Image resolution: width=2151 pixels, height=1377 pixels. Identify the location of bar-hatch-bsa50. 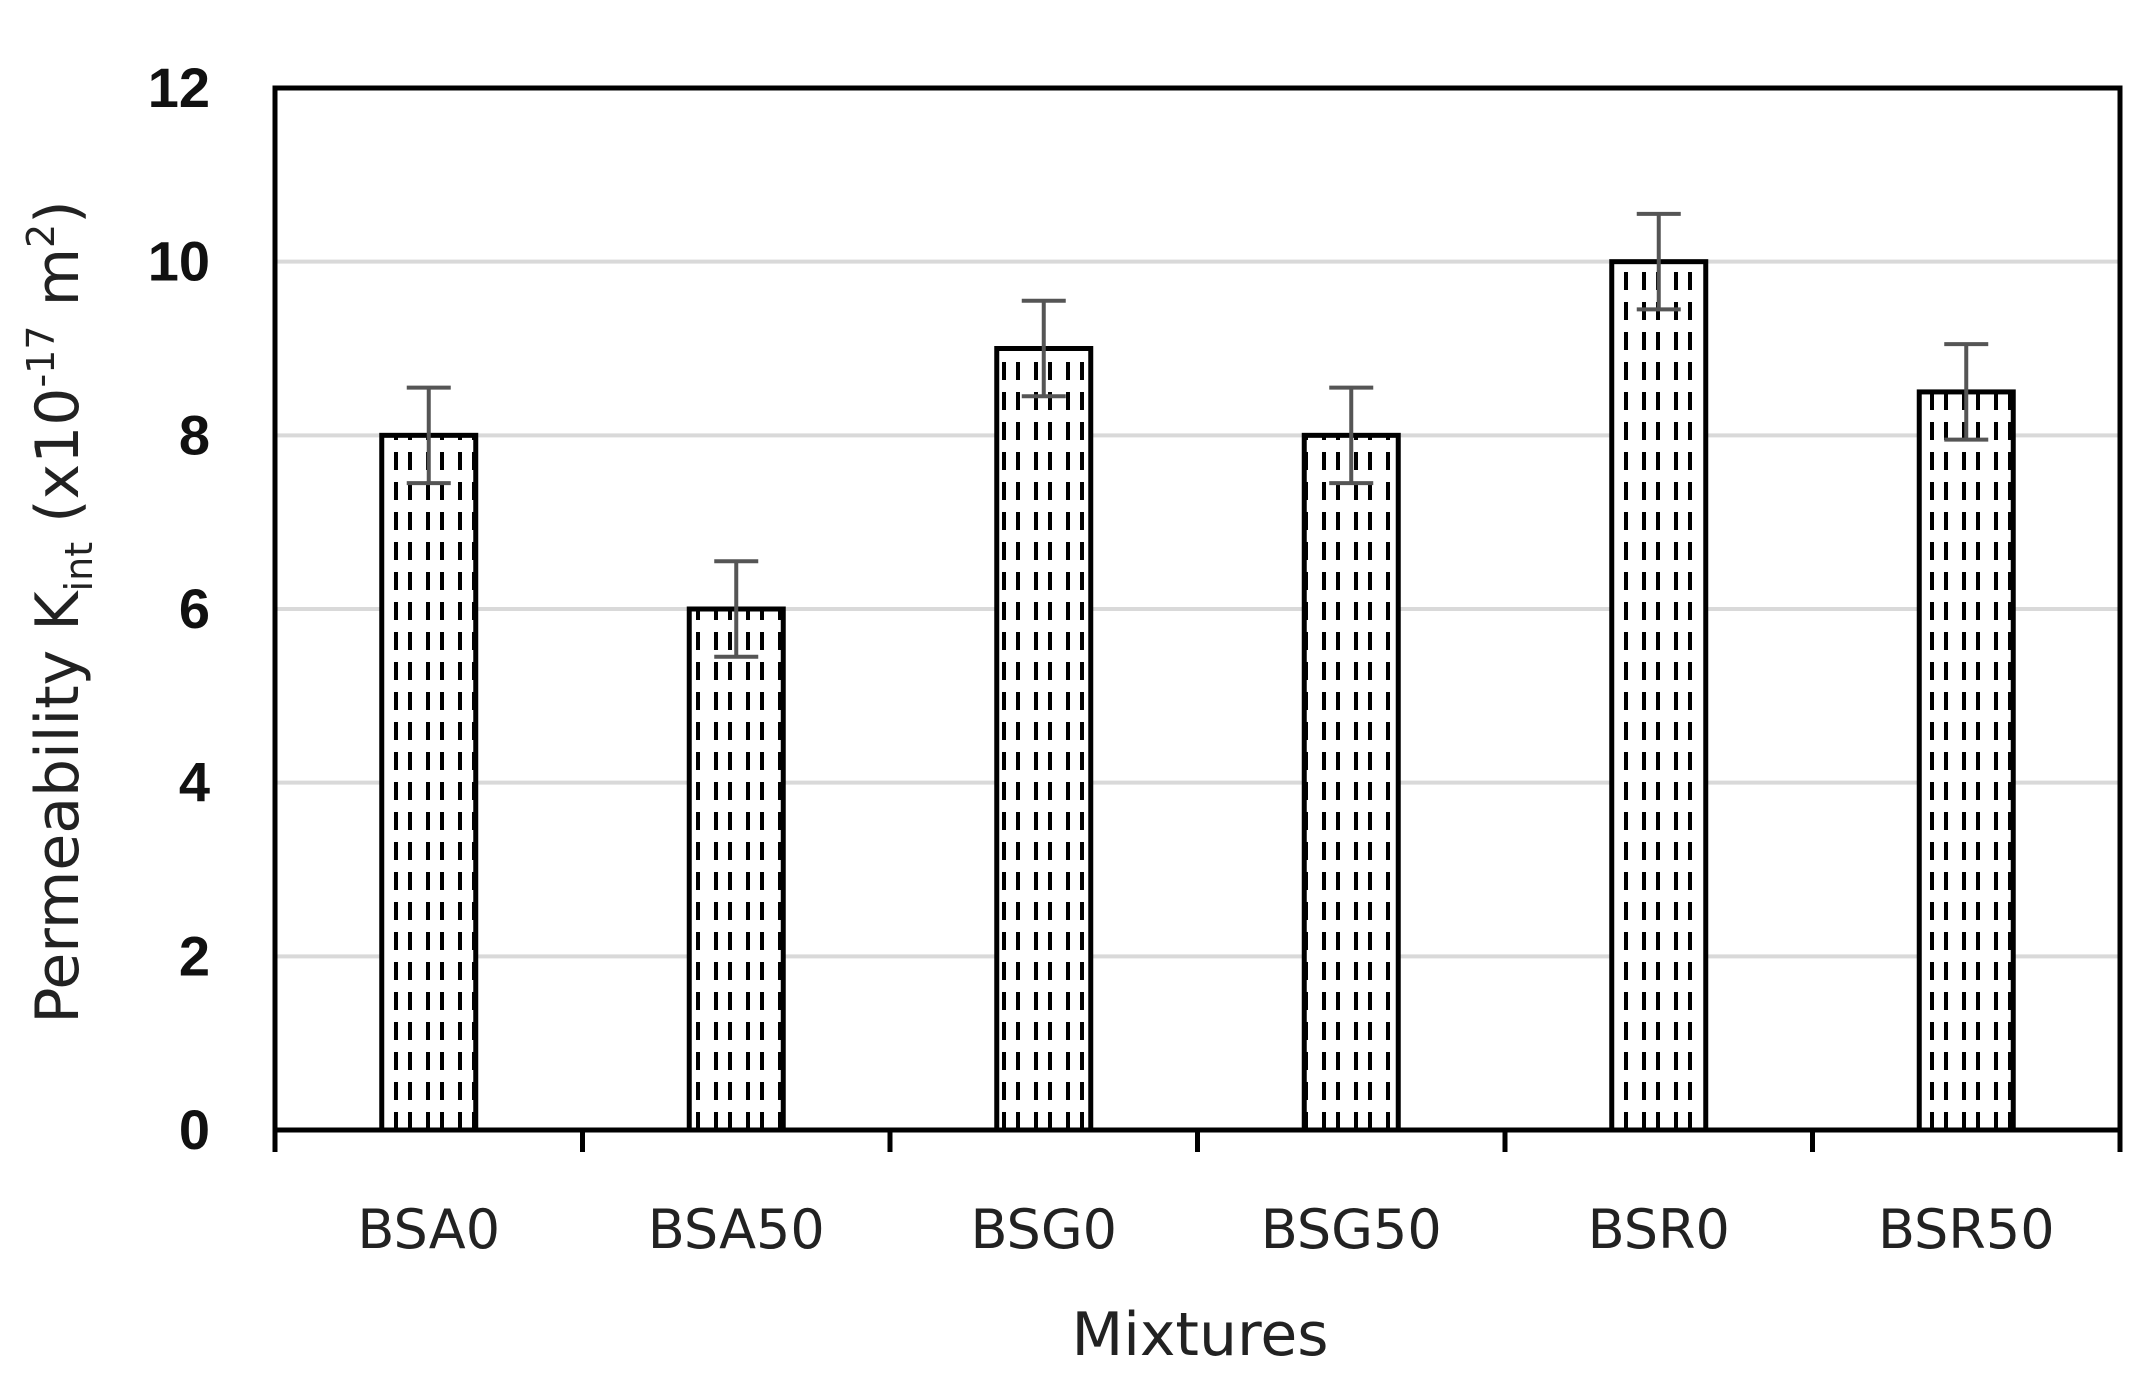
(736, 869).